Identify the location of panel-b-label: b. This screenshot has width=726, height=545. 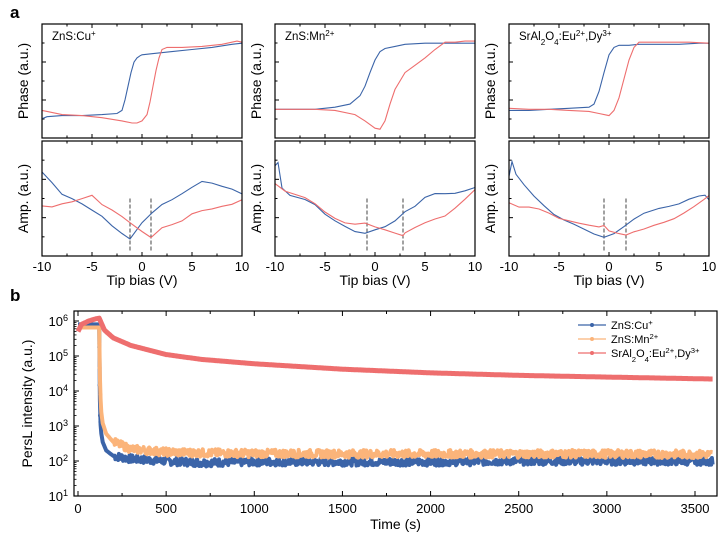
(15, 295).